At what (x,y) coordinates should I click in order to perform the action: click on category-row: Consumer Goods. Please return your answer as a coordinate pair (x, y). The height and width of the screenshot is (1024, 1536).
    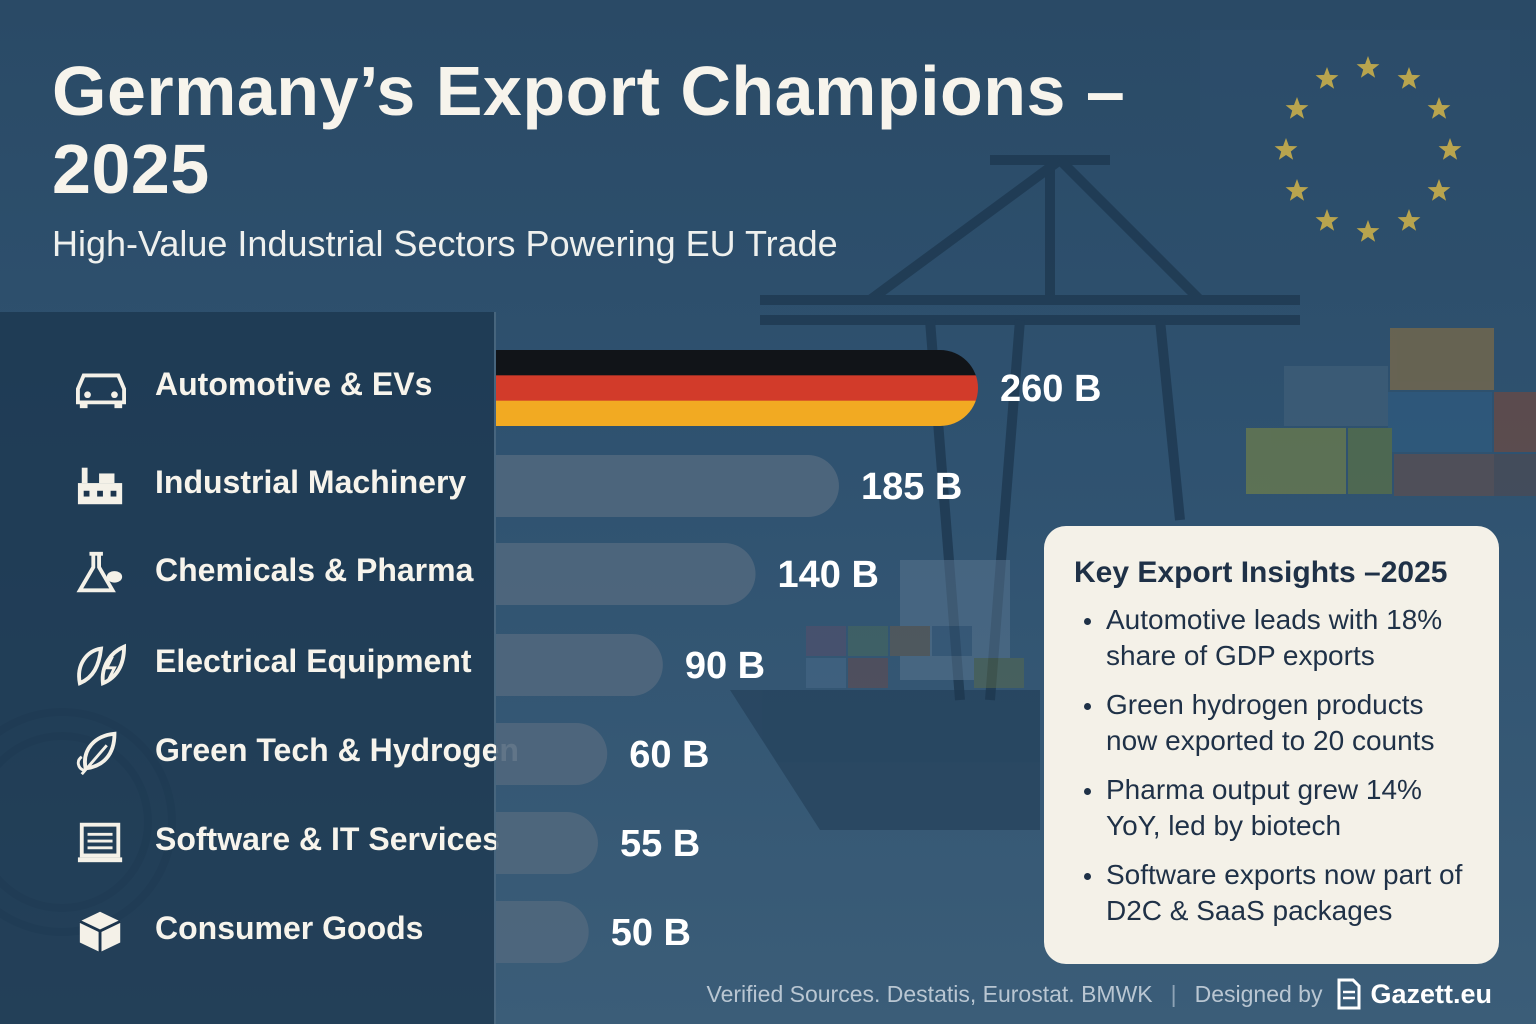
    Looking at the image, I should click on (247, 928).